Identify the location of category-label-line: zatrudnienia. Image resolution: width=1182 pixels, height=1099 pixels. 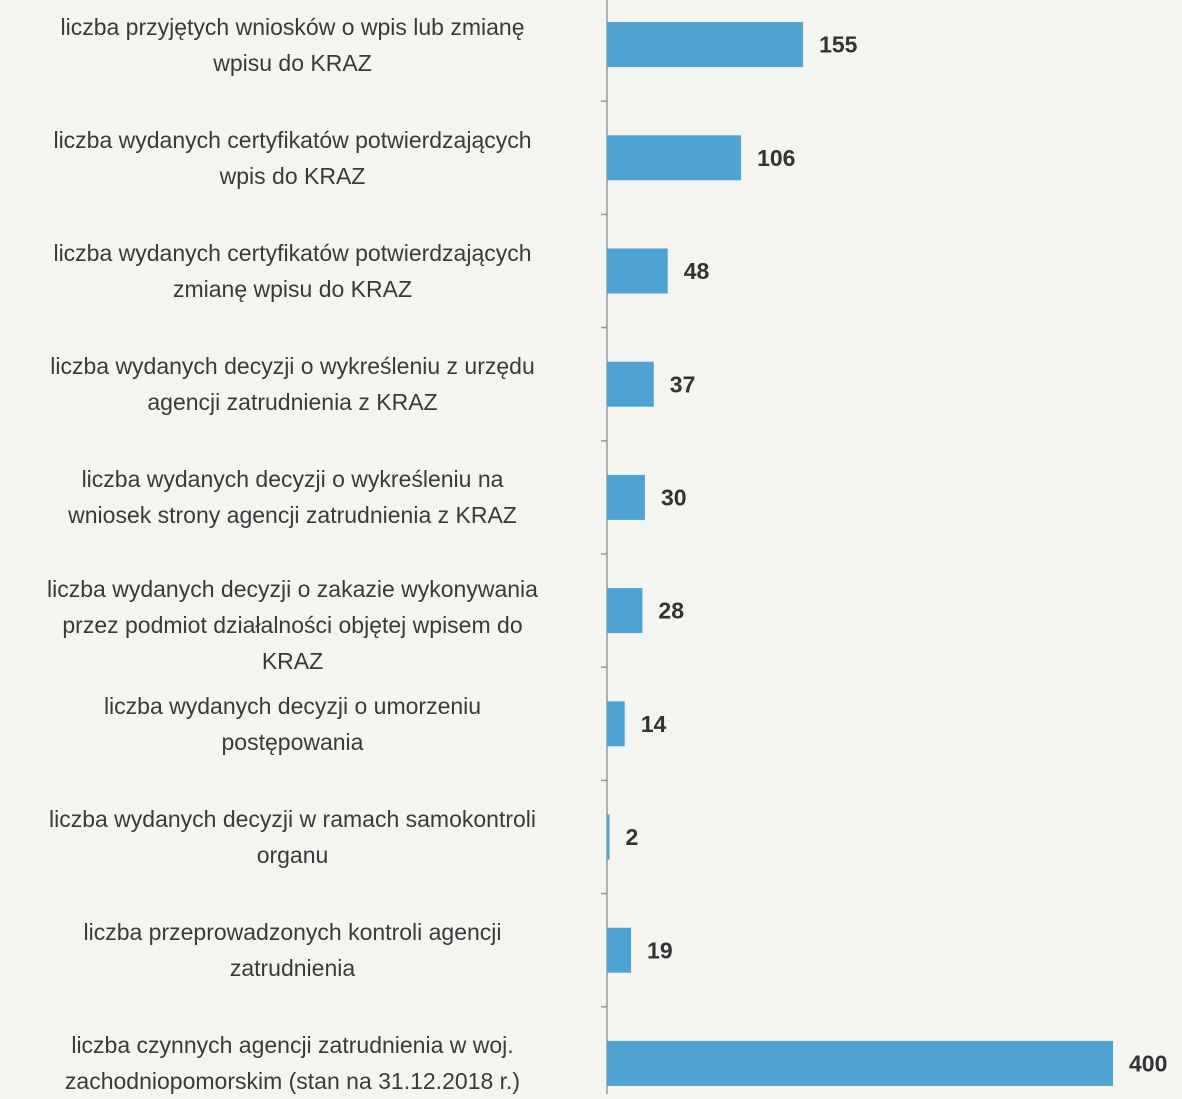
(292, 968).